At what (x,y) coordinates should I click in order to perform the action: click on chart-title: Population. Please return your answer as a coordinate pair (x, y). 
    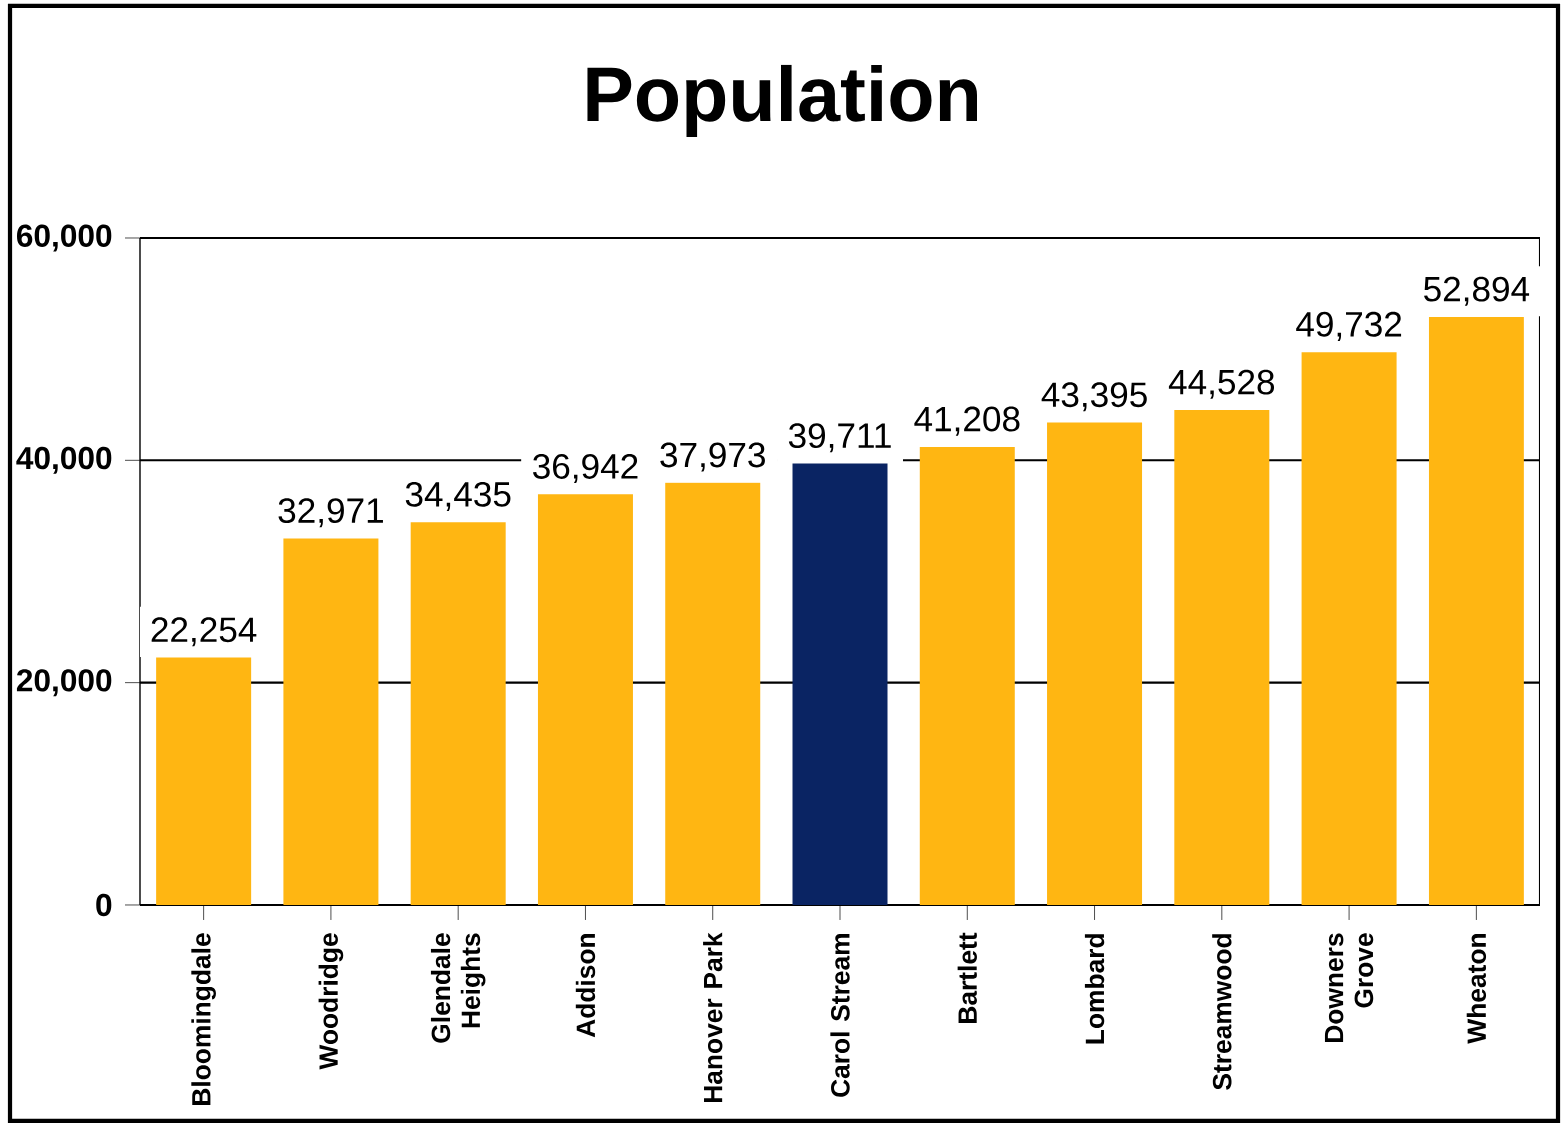
    Looking at the image, I should click on (782, 101).